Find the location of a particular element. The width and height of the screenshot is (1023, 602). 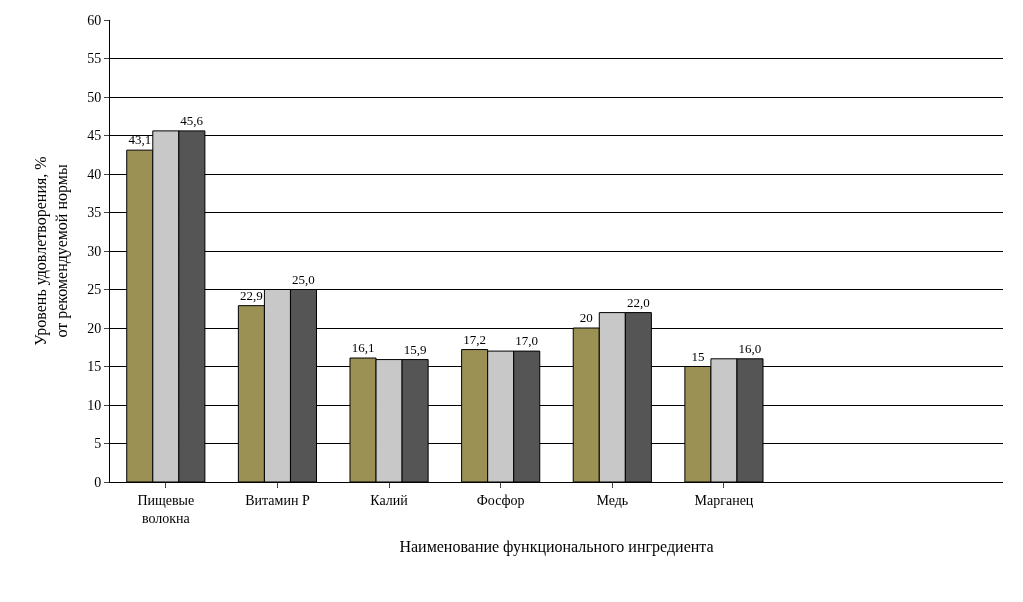

y-tick-label: 50 is located at coordinates (94, 97).